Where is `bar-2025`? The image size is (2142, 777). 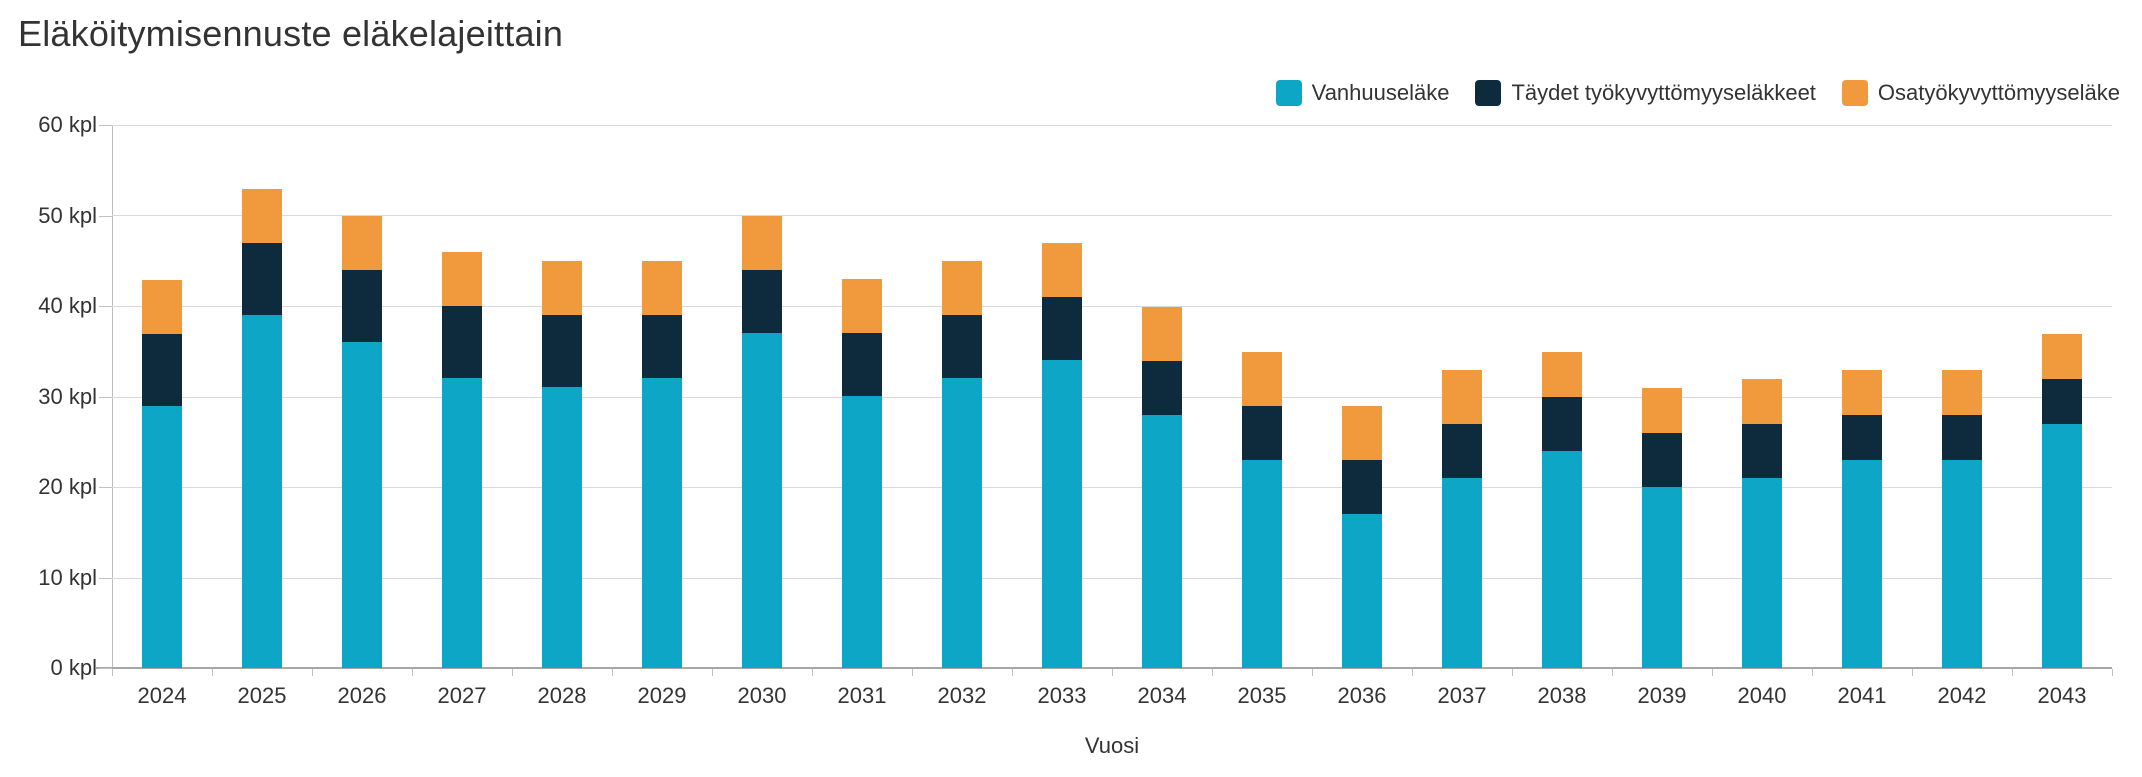
bar-2025 is located at coordinates (262, 428).